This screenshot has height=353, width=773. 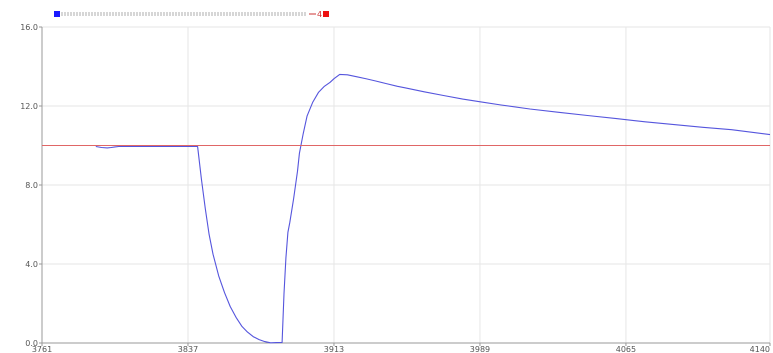 I want to click on y-tick-label: 0.0, so click(x=31, y=343).